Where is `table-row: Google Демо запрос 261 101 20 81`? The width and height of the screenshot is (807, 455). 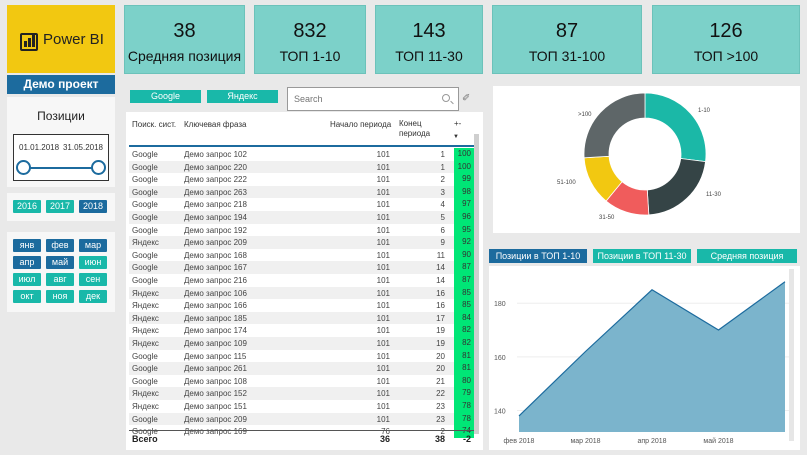
table-row: Google Демо запрос 261 101 20 81 is located at coordinates (301, 368).